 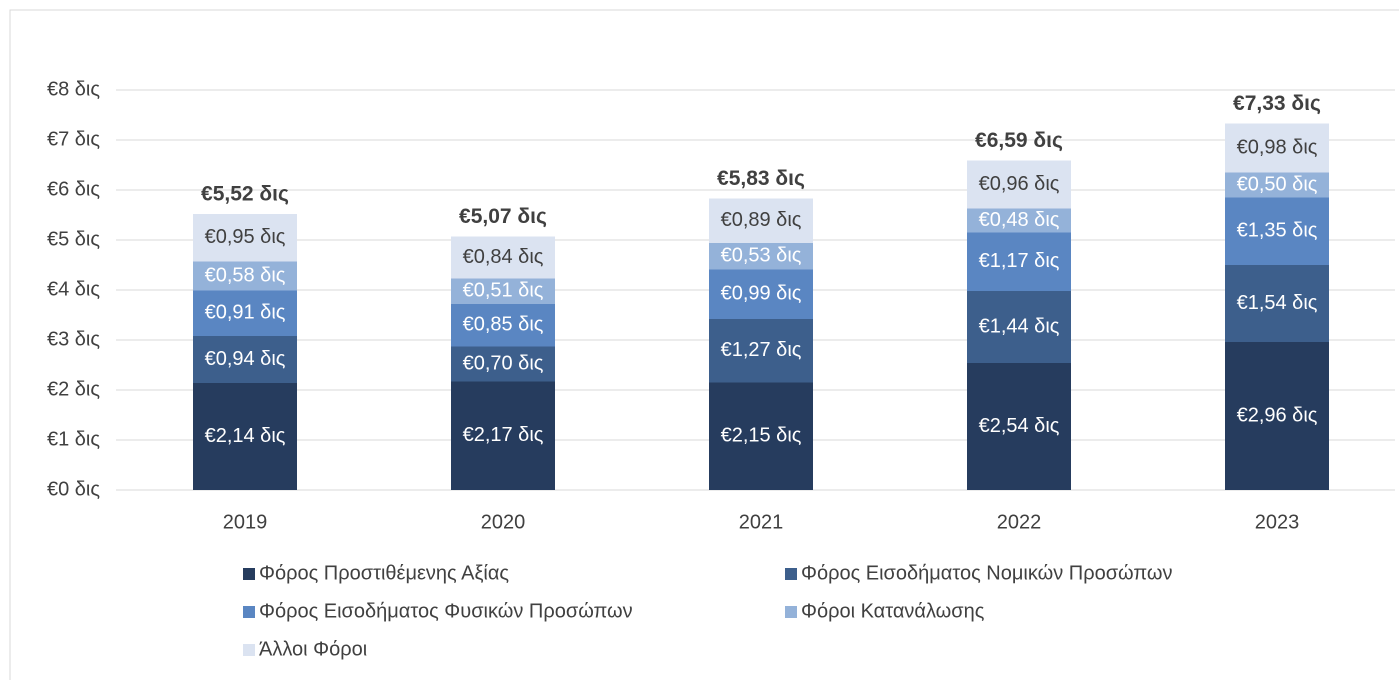 I want to click on y-tick-label: €2 δις, so click(x=73, y=389).